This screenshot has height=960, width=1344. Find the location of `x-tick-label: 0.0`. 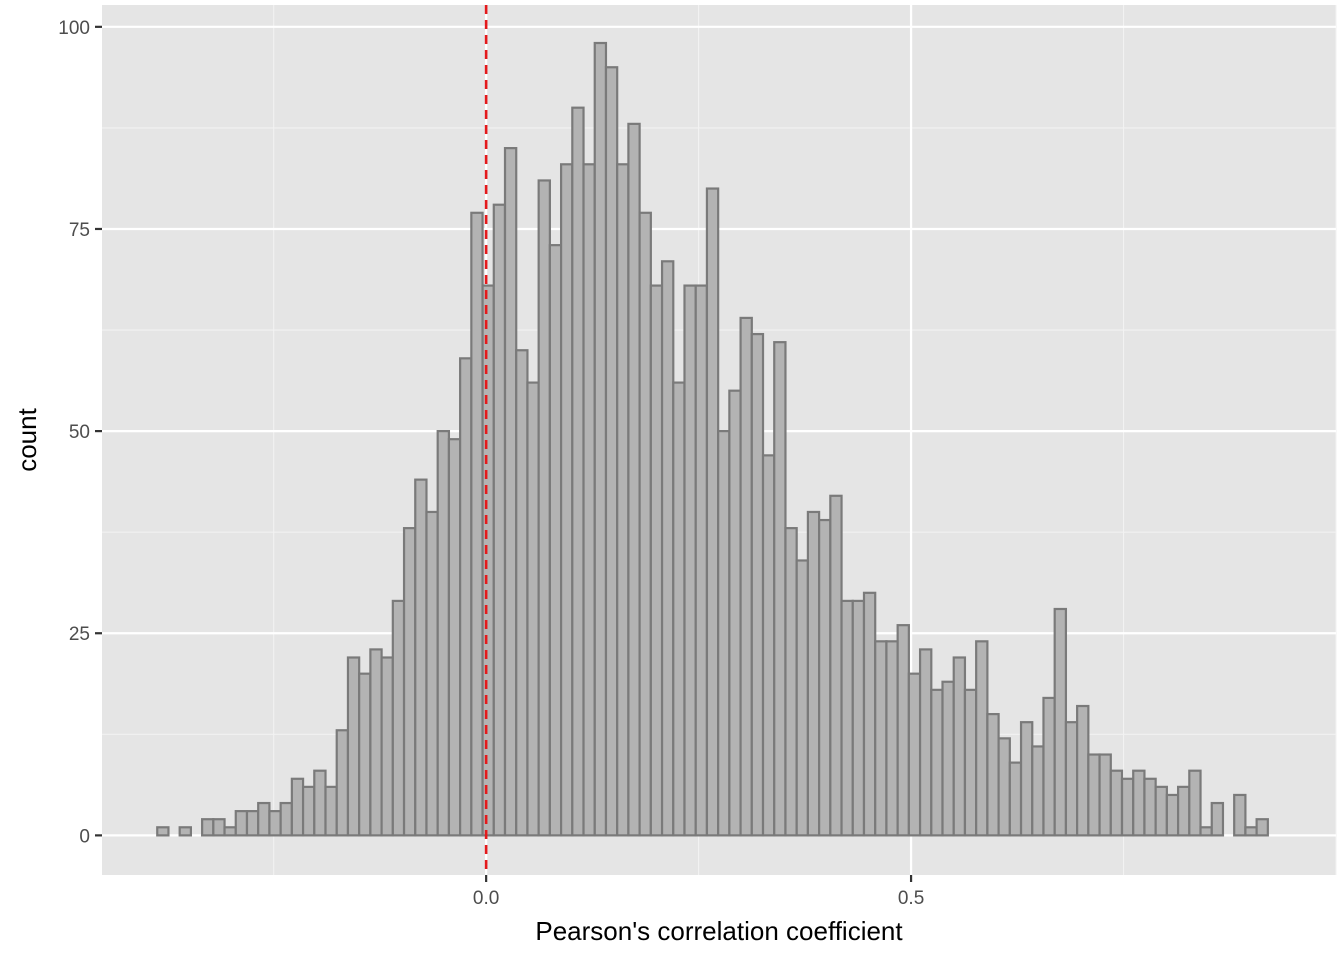

x-tick-label: 0.0 is located at coordinates (486, 898).